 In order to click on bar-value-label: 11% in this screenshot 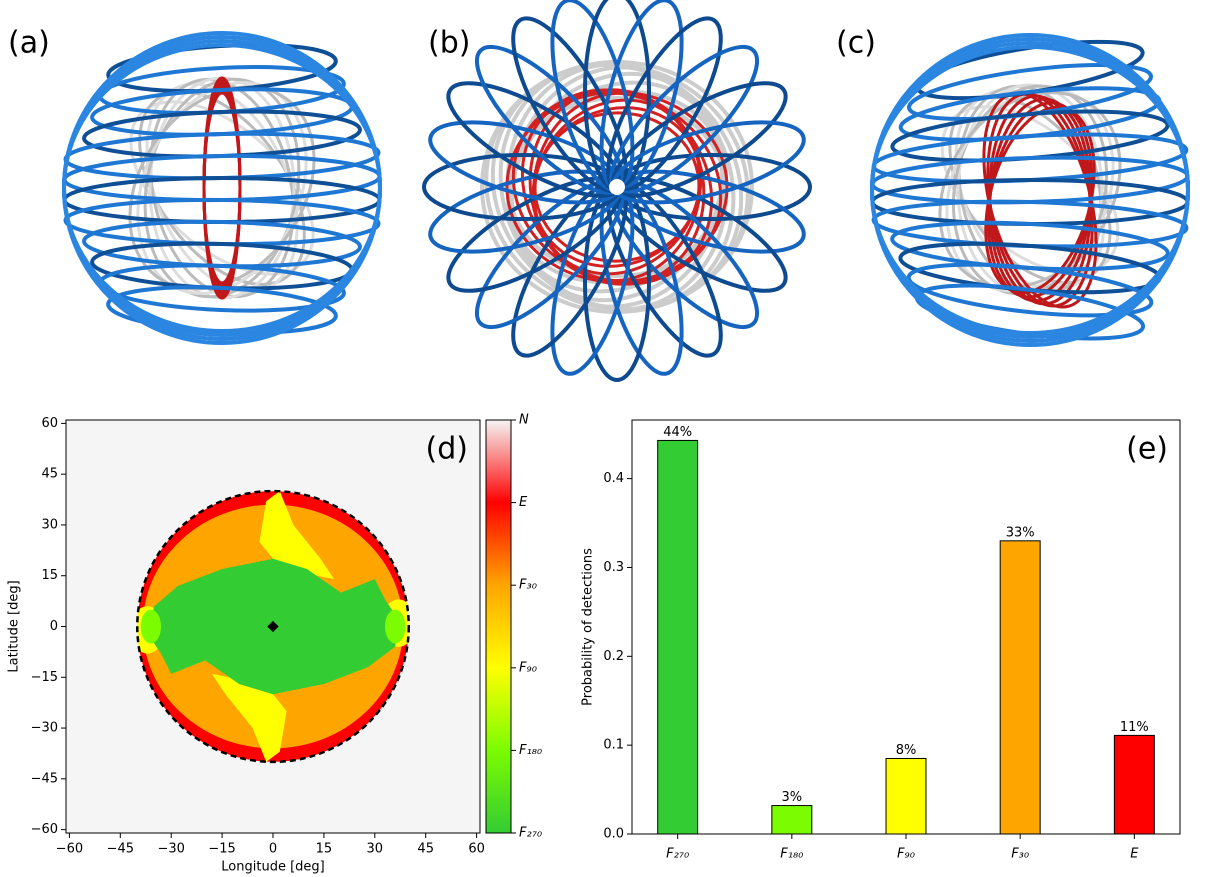, I will do `click(1134, 727)`.